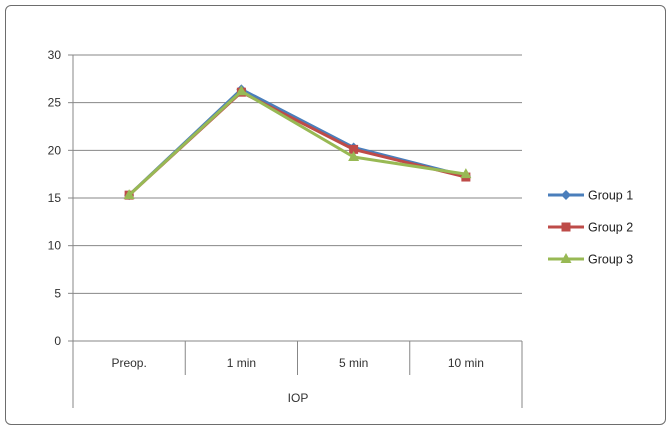  I want to click on legend: Group 1 Group 2 Group 3, so click(590, 228).